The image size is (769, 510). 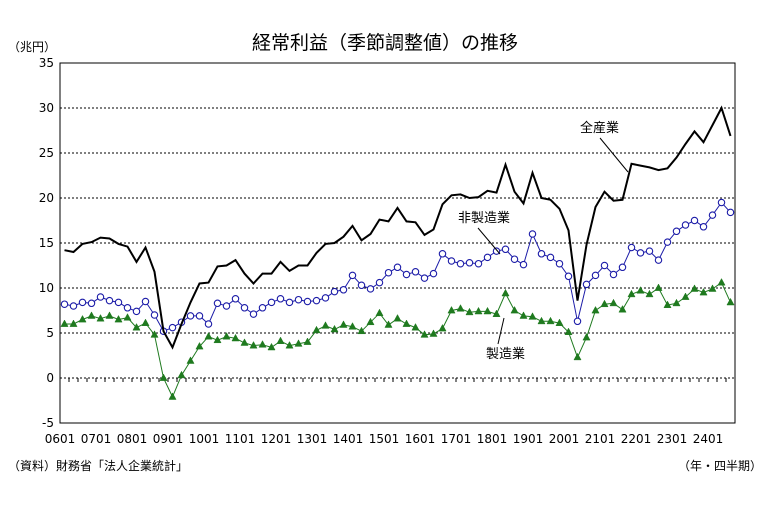 I want to click on x-axis-unit: （年・四半期）, so click(x=720, y=466).